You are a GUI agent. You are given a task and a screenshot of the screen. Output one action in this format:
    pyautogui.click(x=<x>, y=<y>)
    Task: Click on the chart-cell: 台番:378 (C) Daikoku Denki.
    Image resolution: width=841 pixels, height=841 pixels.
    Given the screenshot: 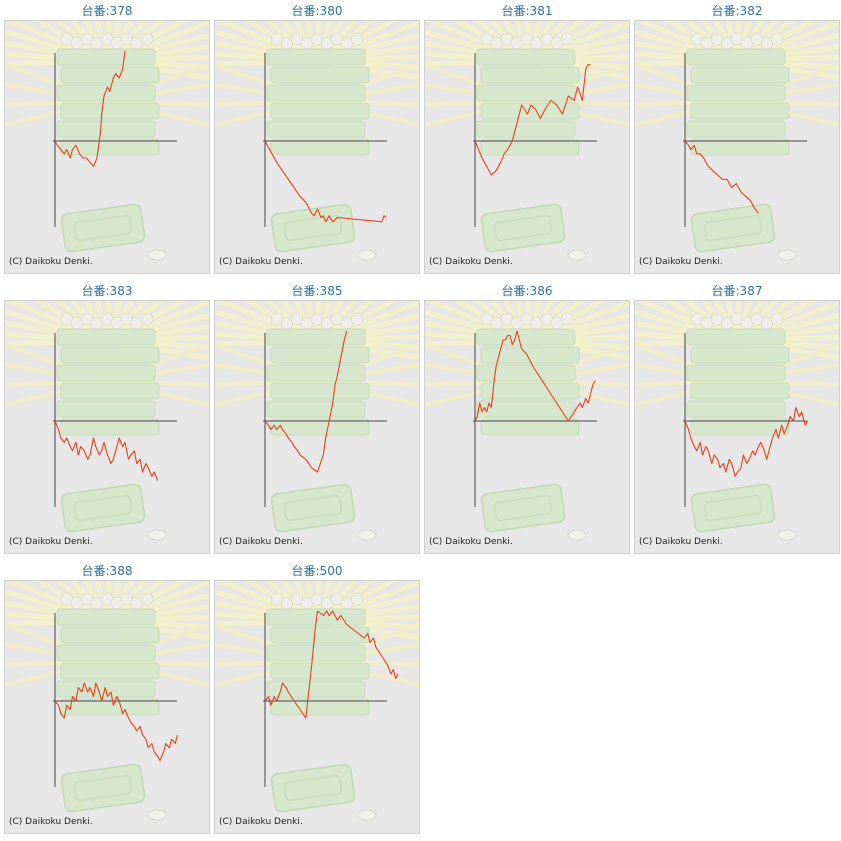 What is the action you would take?
    pyautogui.click(x=107, y=137)
    